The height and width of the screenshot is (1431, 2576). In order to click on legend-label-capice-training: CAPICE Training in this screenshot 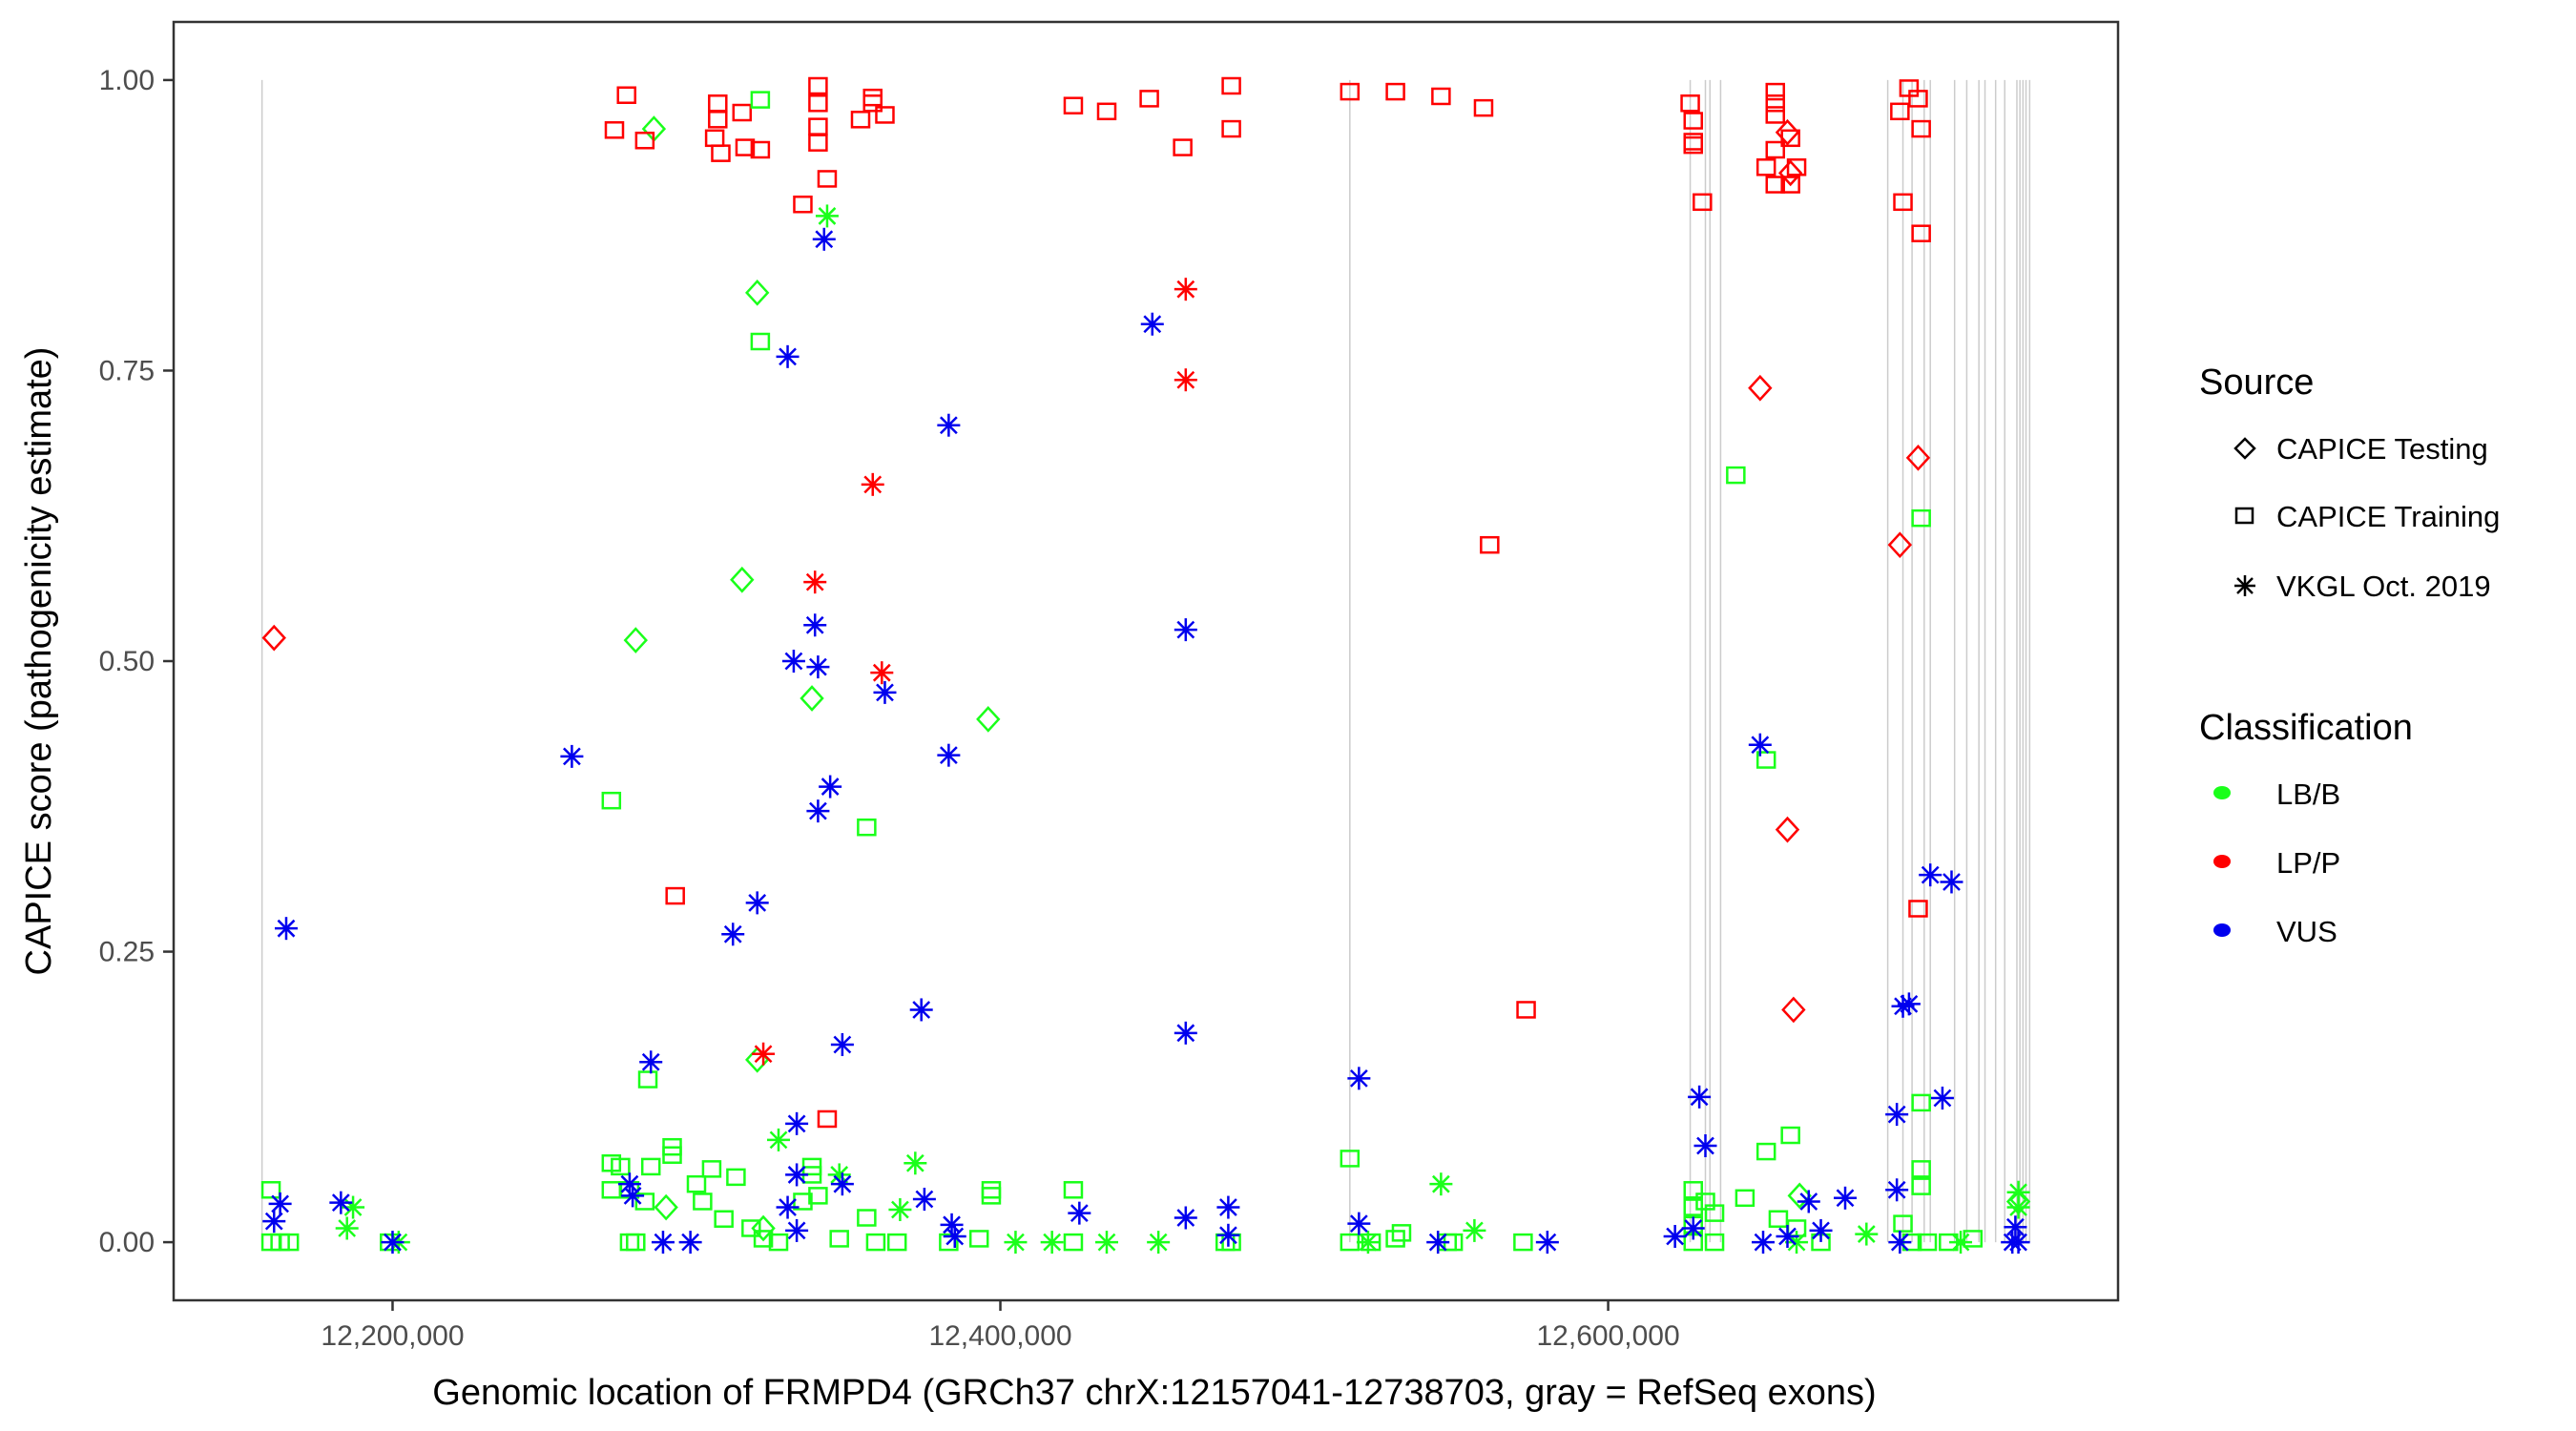, I will do `click(2388, 516)`.